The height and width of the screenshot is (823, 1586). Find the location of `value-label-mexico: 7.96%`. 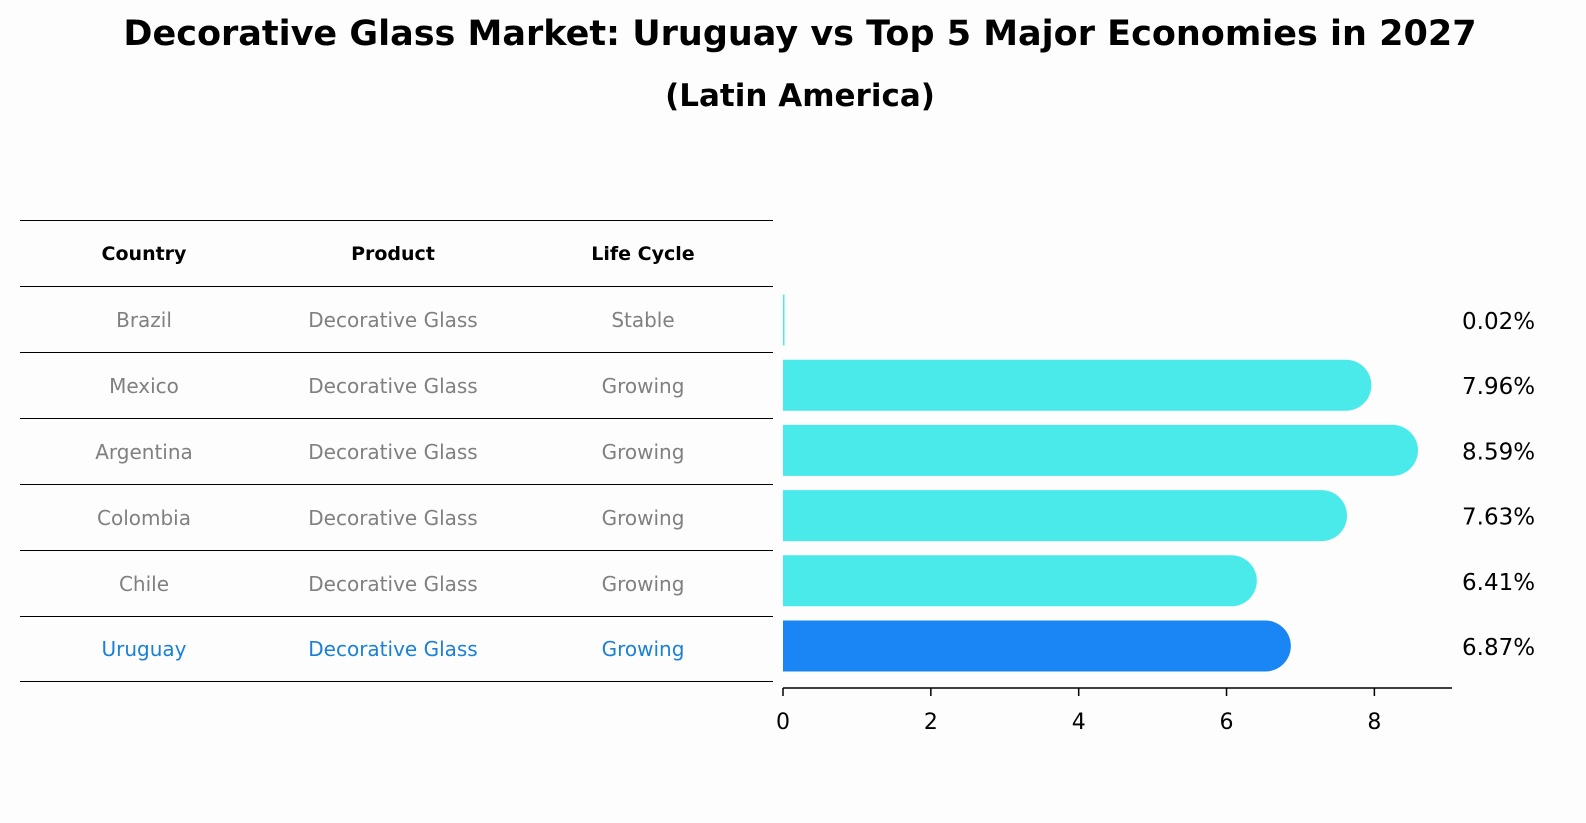

value-label-mexico: 7.96% is located at coordinates (1498, 387).